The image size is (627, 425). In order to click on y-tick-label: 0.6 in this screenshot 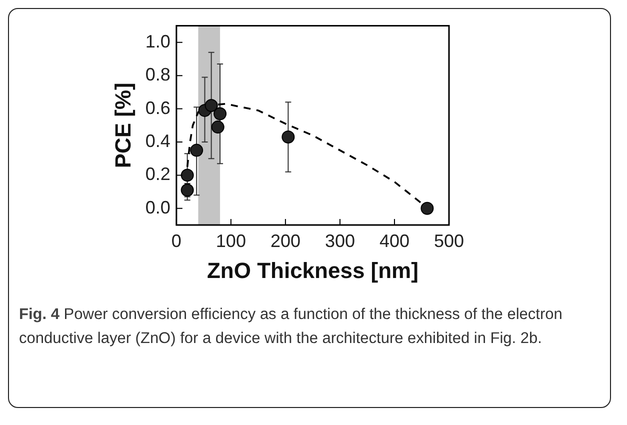, I will do `click(157, 108)`.